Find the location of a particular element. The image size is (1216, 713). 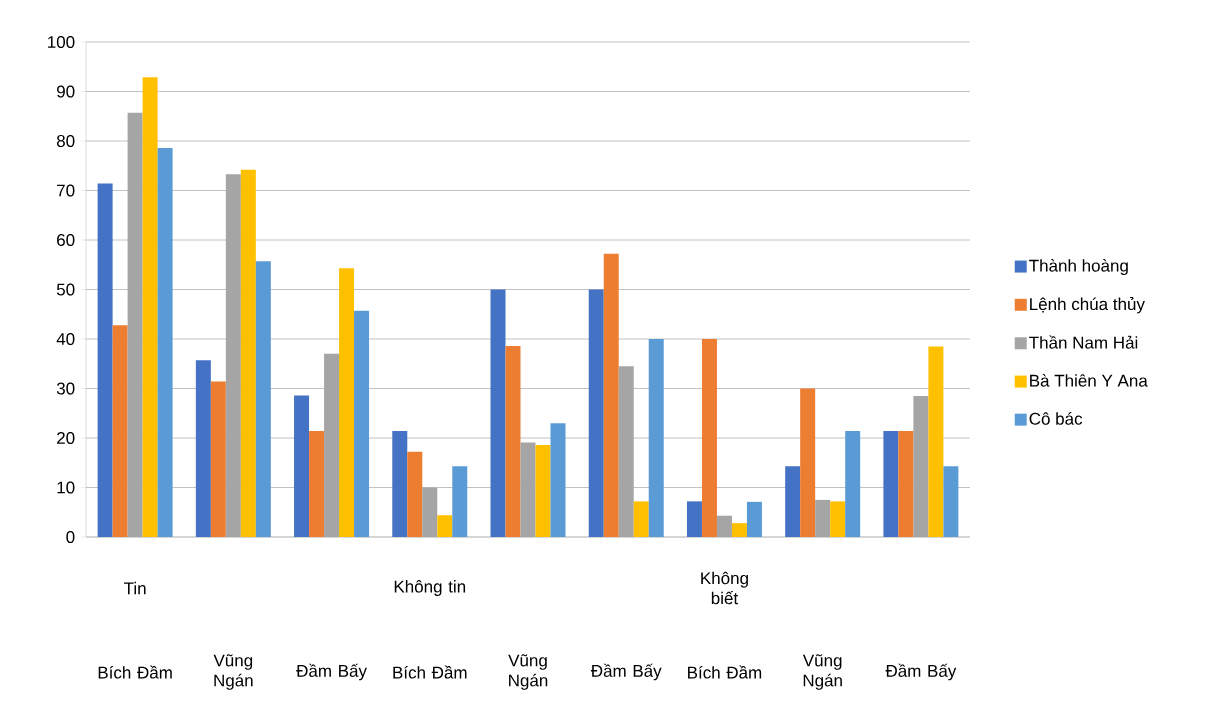

legend-label: Bà Thiên Y Ana is located at coordinates (1089, 380).